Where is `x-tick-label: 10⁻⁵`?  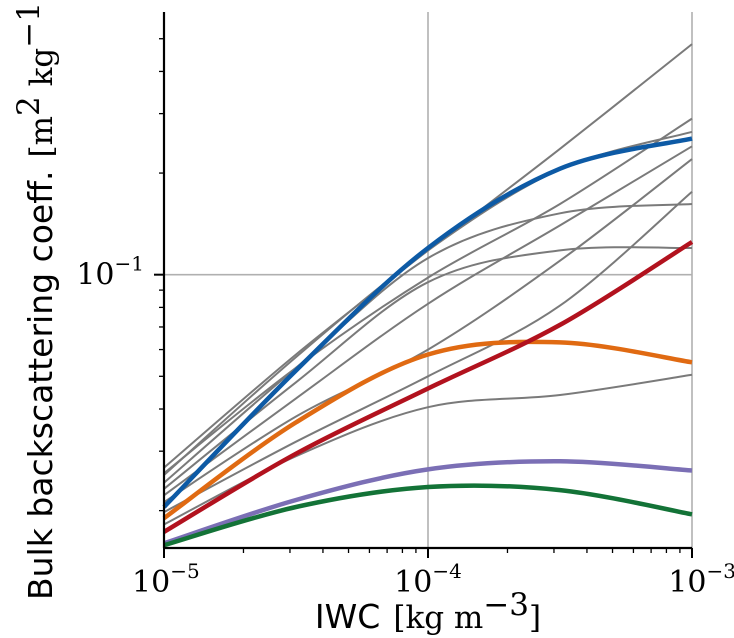
x-tick-label: 10⁻⁵ is located at coordinates (166, 579).